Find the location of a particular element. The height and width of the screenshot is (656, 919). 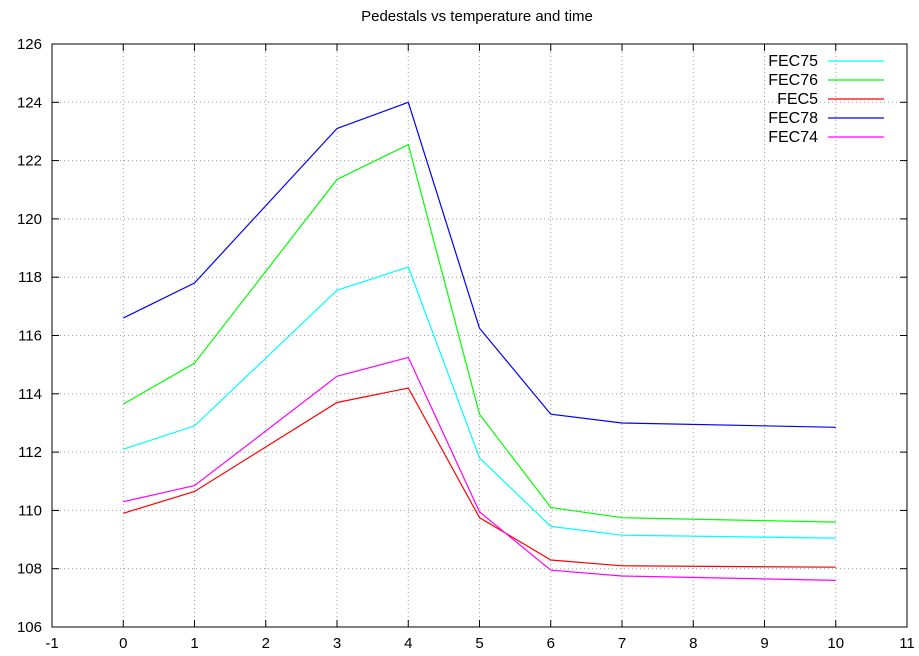

legend: FEC75 FEC76 FEC5 FEC78 FEC74 is located at coordinates (826, 99).